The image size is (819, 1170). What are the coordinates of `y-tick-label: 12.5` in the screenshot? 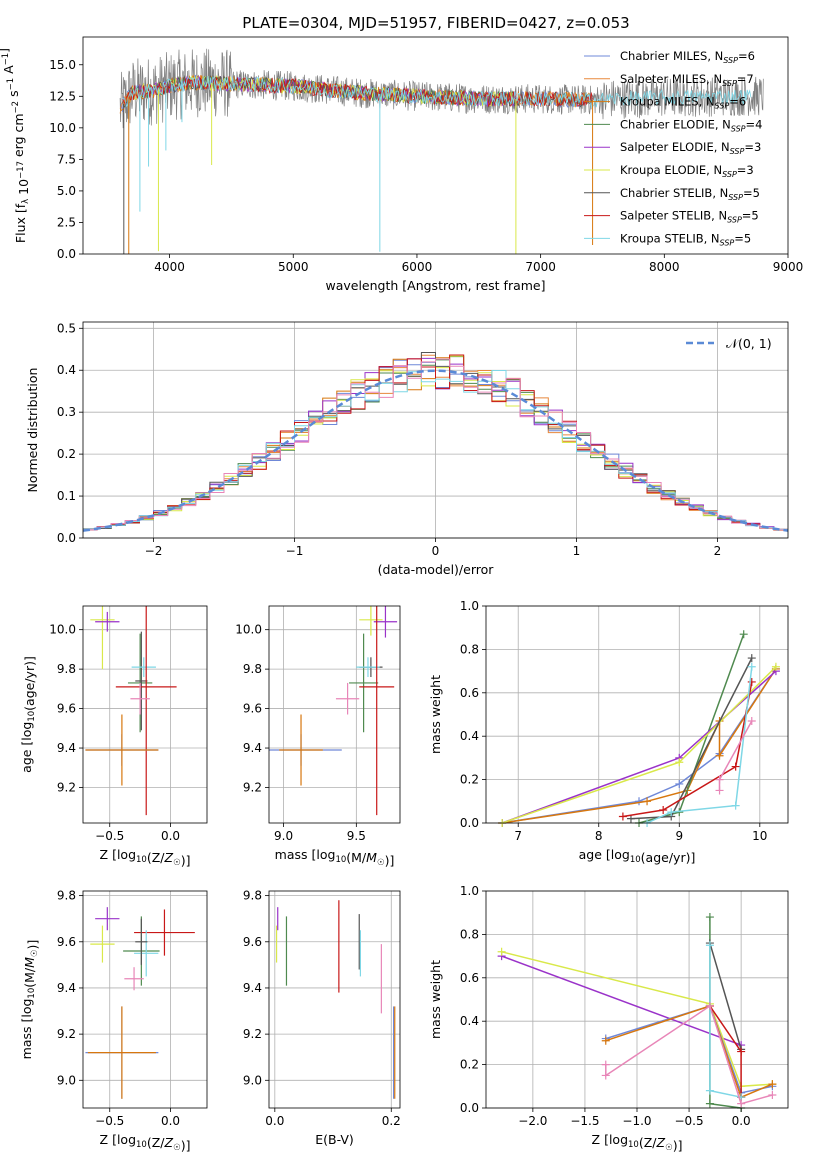 It's located at (62, 96).